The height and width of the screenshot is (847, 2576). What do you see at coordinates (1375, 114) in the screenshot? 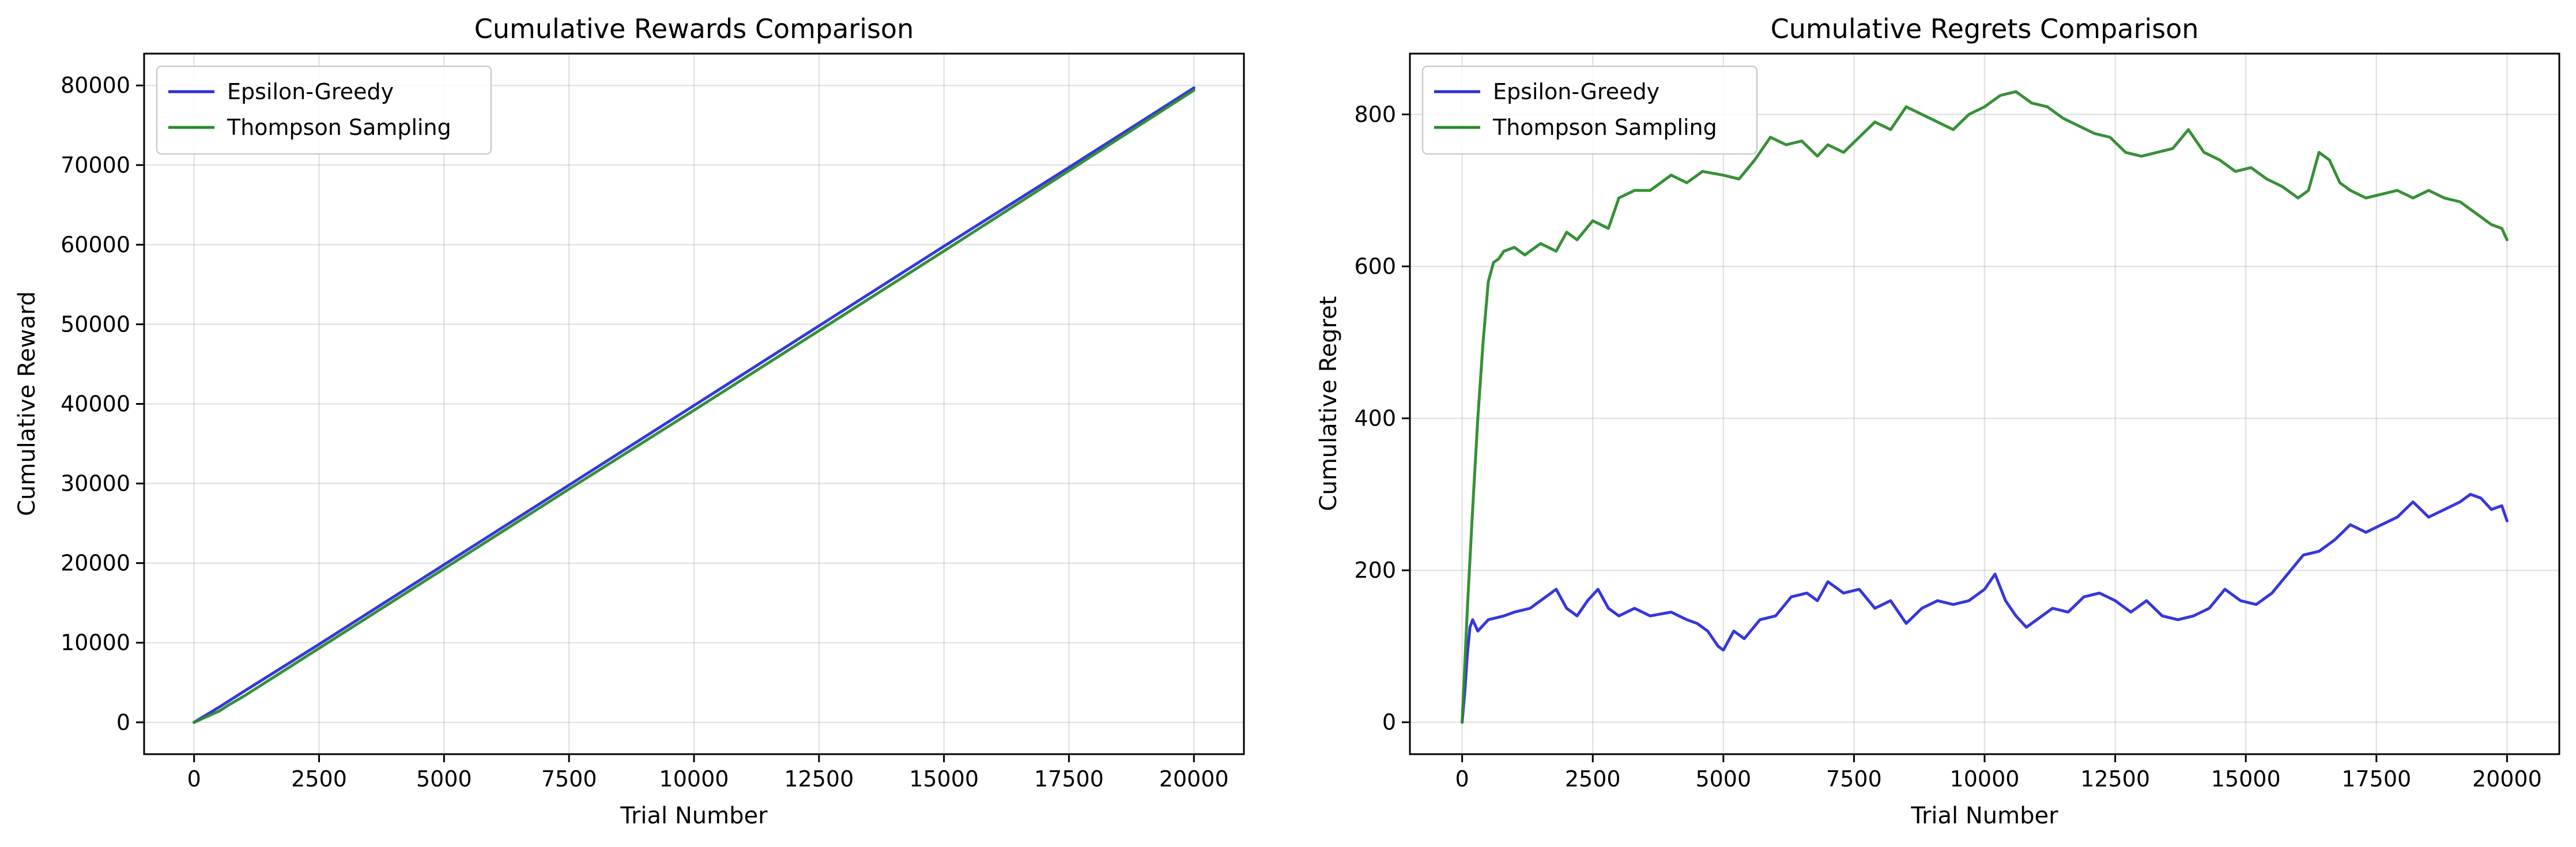
I see `regrets-y-tick-label: 800` at bounding box center [1375, 114].